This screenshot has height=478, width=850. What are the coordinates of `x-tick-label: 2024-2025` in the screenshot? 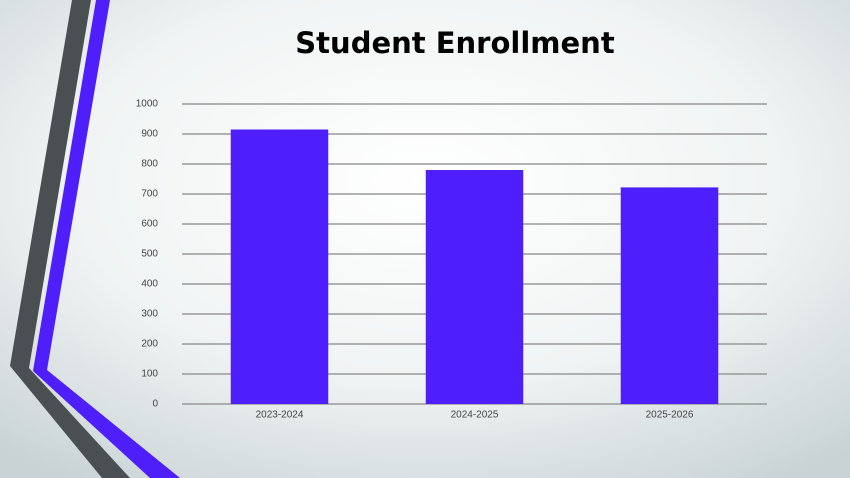 It's located at (475, 415).